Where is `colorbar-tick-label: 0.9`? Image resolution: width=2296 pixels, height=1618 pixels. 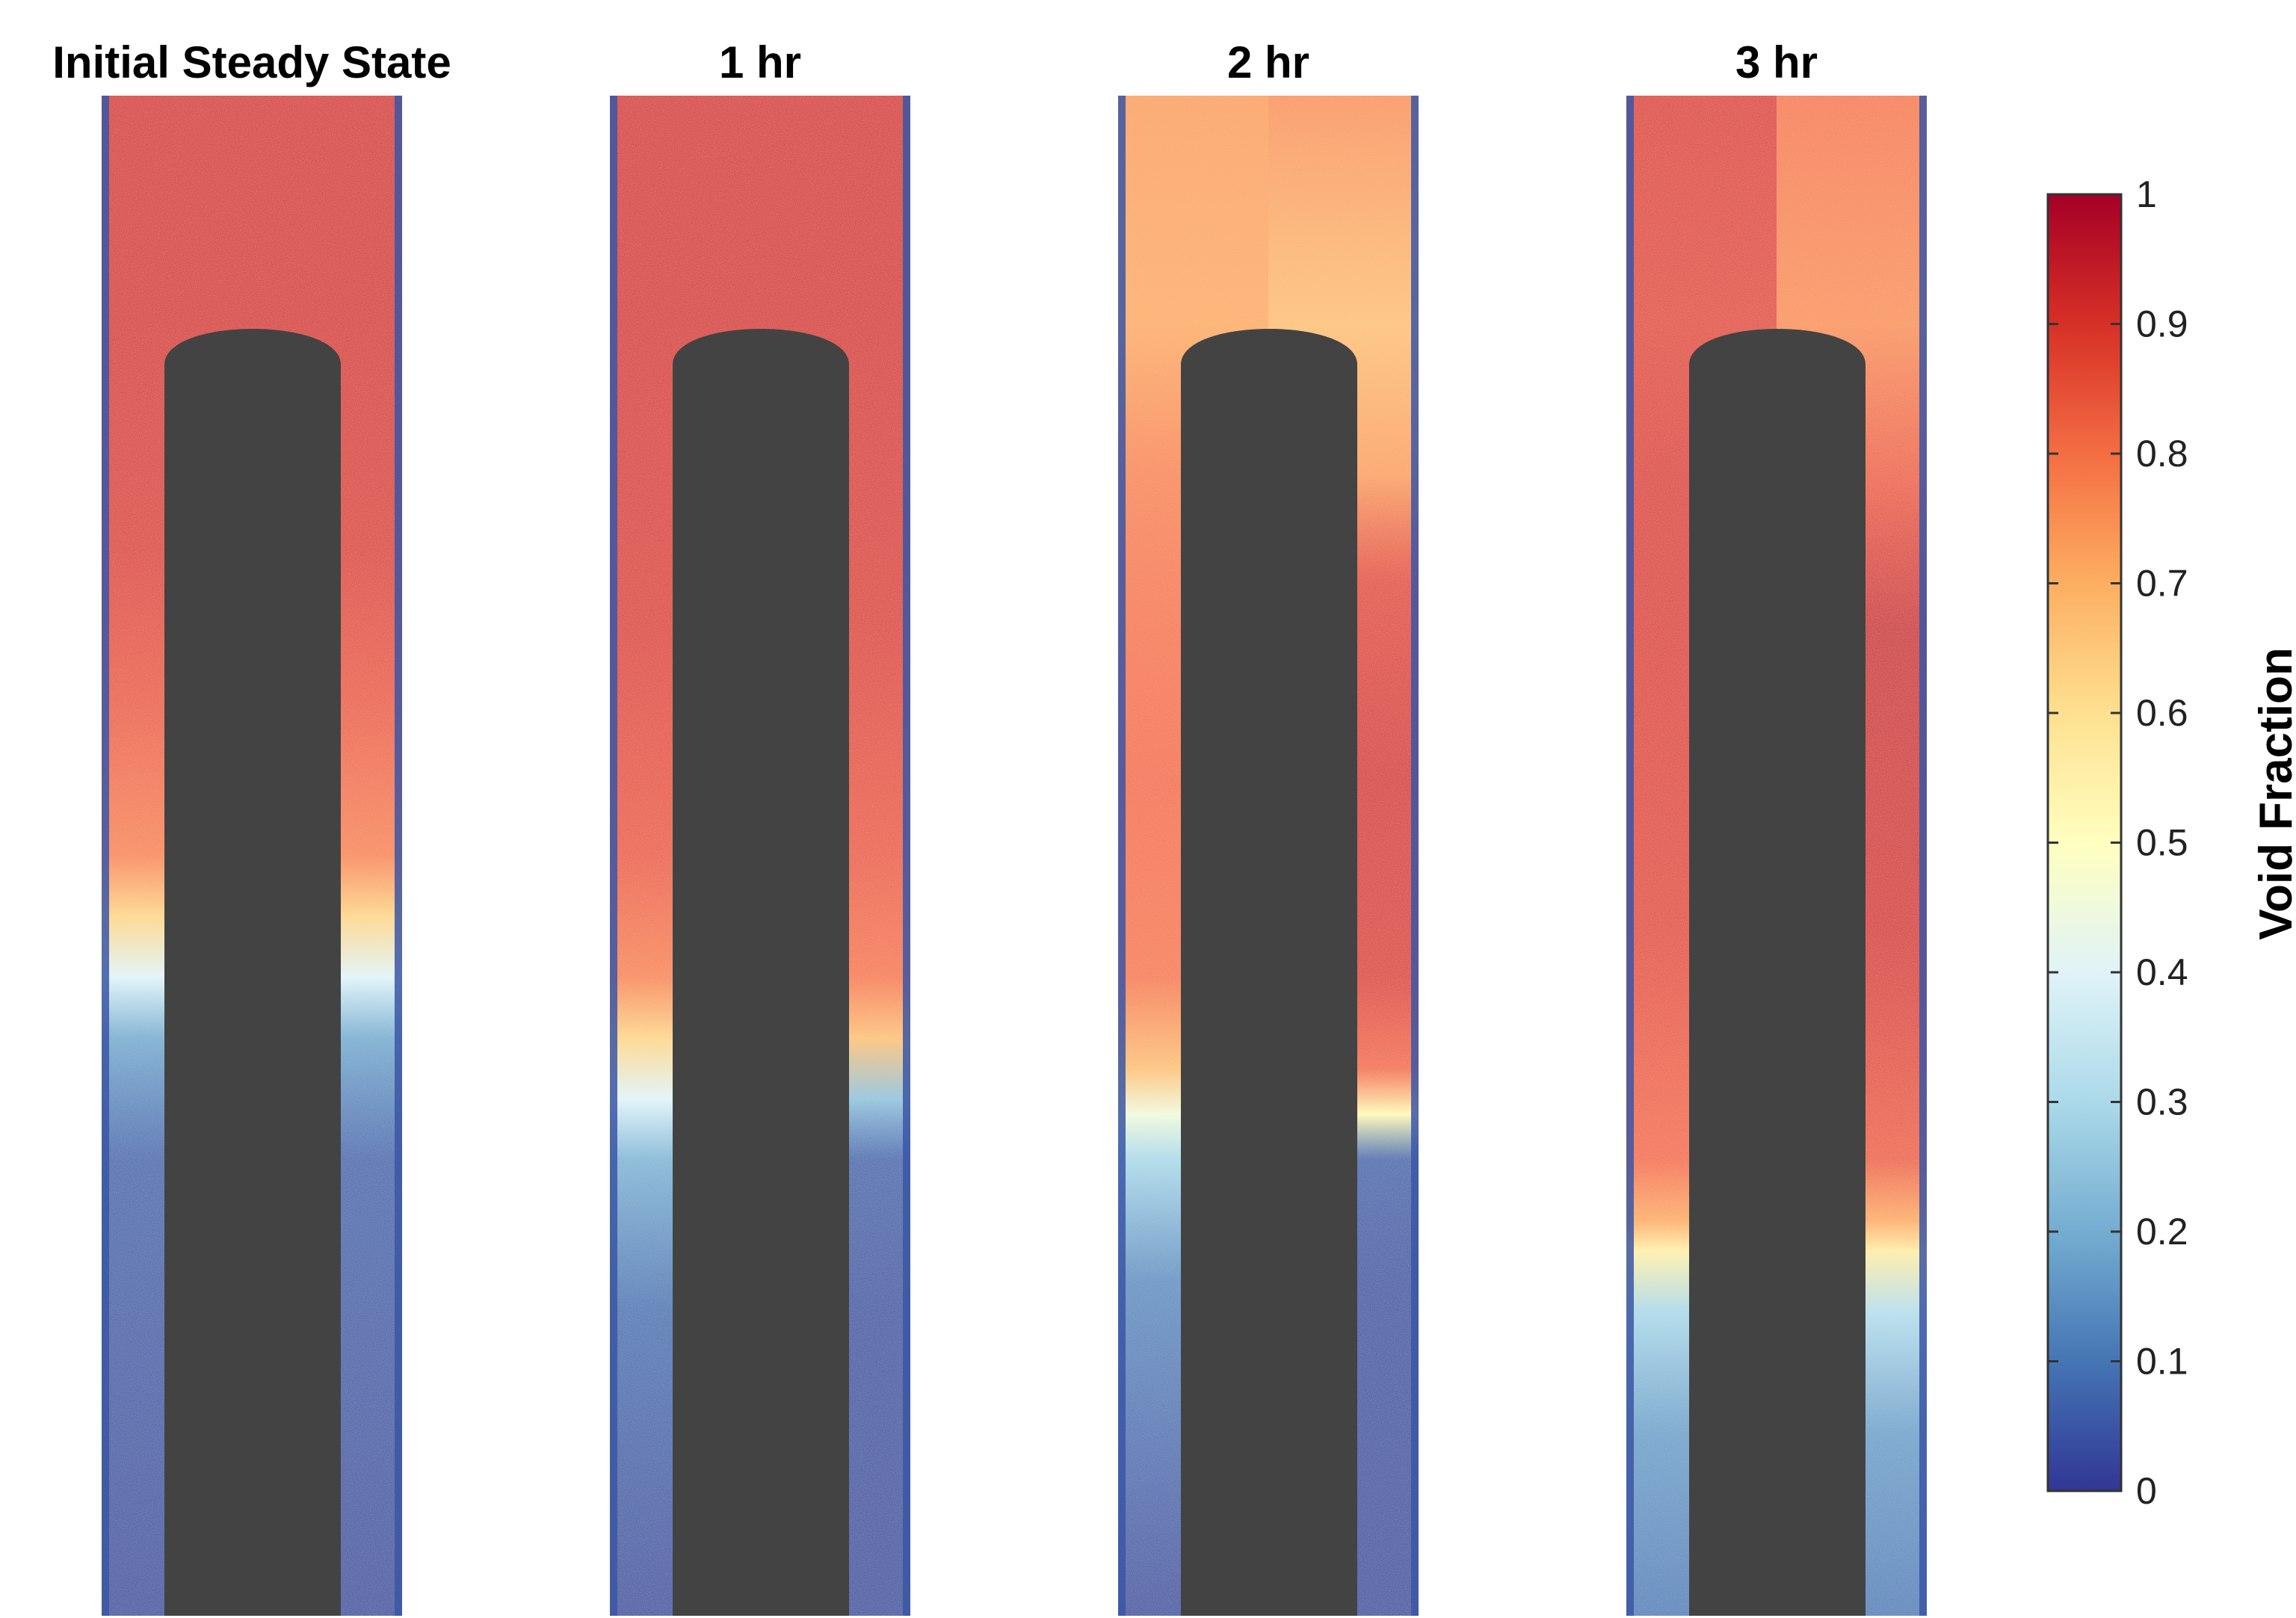 colorbar-tick-label: 0.9 is located at coordinates (2162, 324).